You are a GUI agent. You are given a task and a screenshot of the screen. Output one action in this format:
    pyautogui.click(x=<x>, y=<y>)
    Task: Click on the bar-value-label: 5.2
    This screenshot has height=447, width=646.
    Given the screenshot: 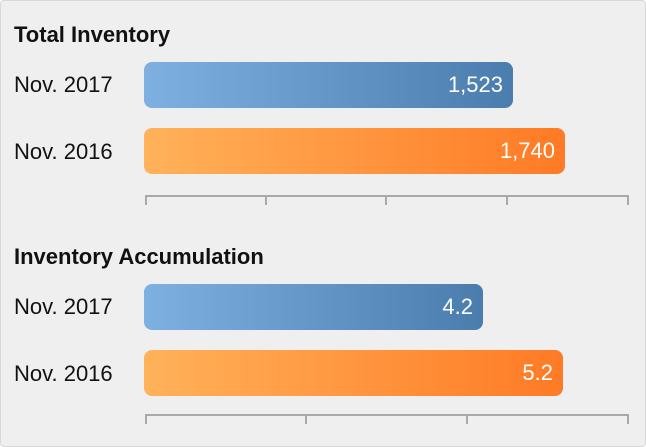 What is the action you would take?
    pyautogui.click(x=537, y=372)
    